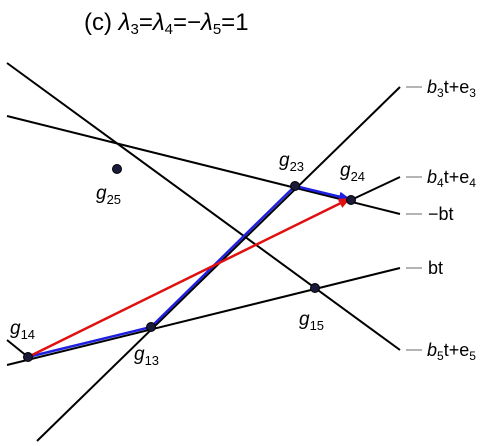 Image resolution: width=500 pixels, height=446 pixels. Describe the element at coordinates (315, 288) in the screenshot. I see `point-g15` at that location.